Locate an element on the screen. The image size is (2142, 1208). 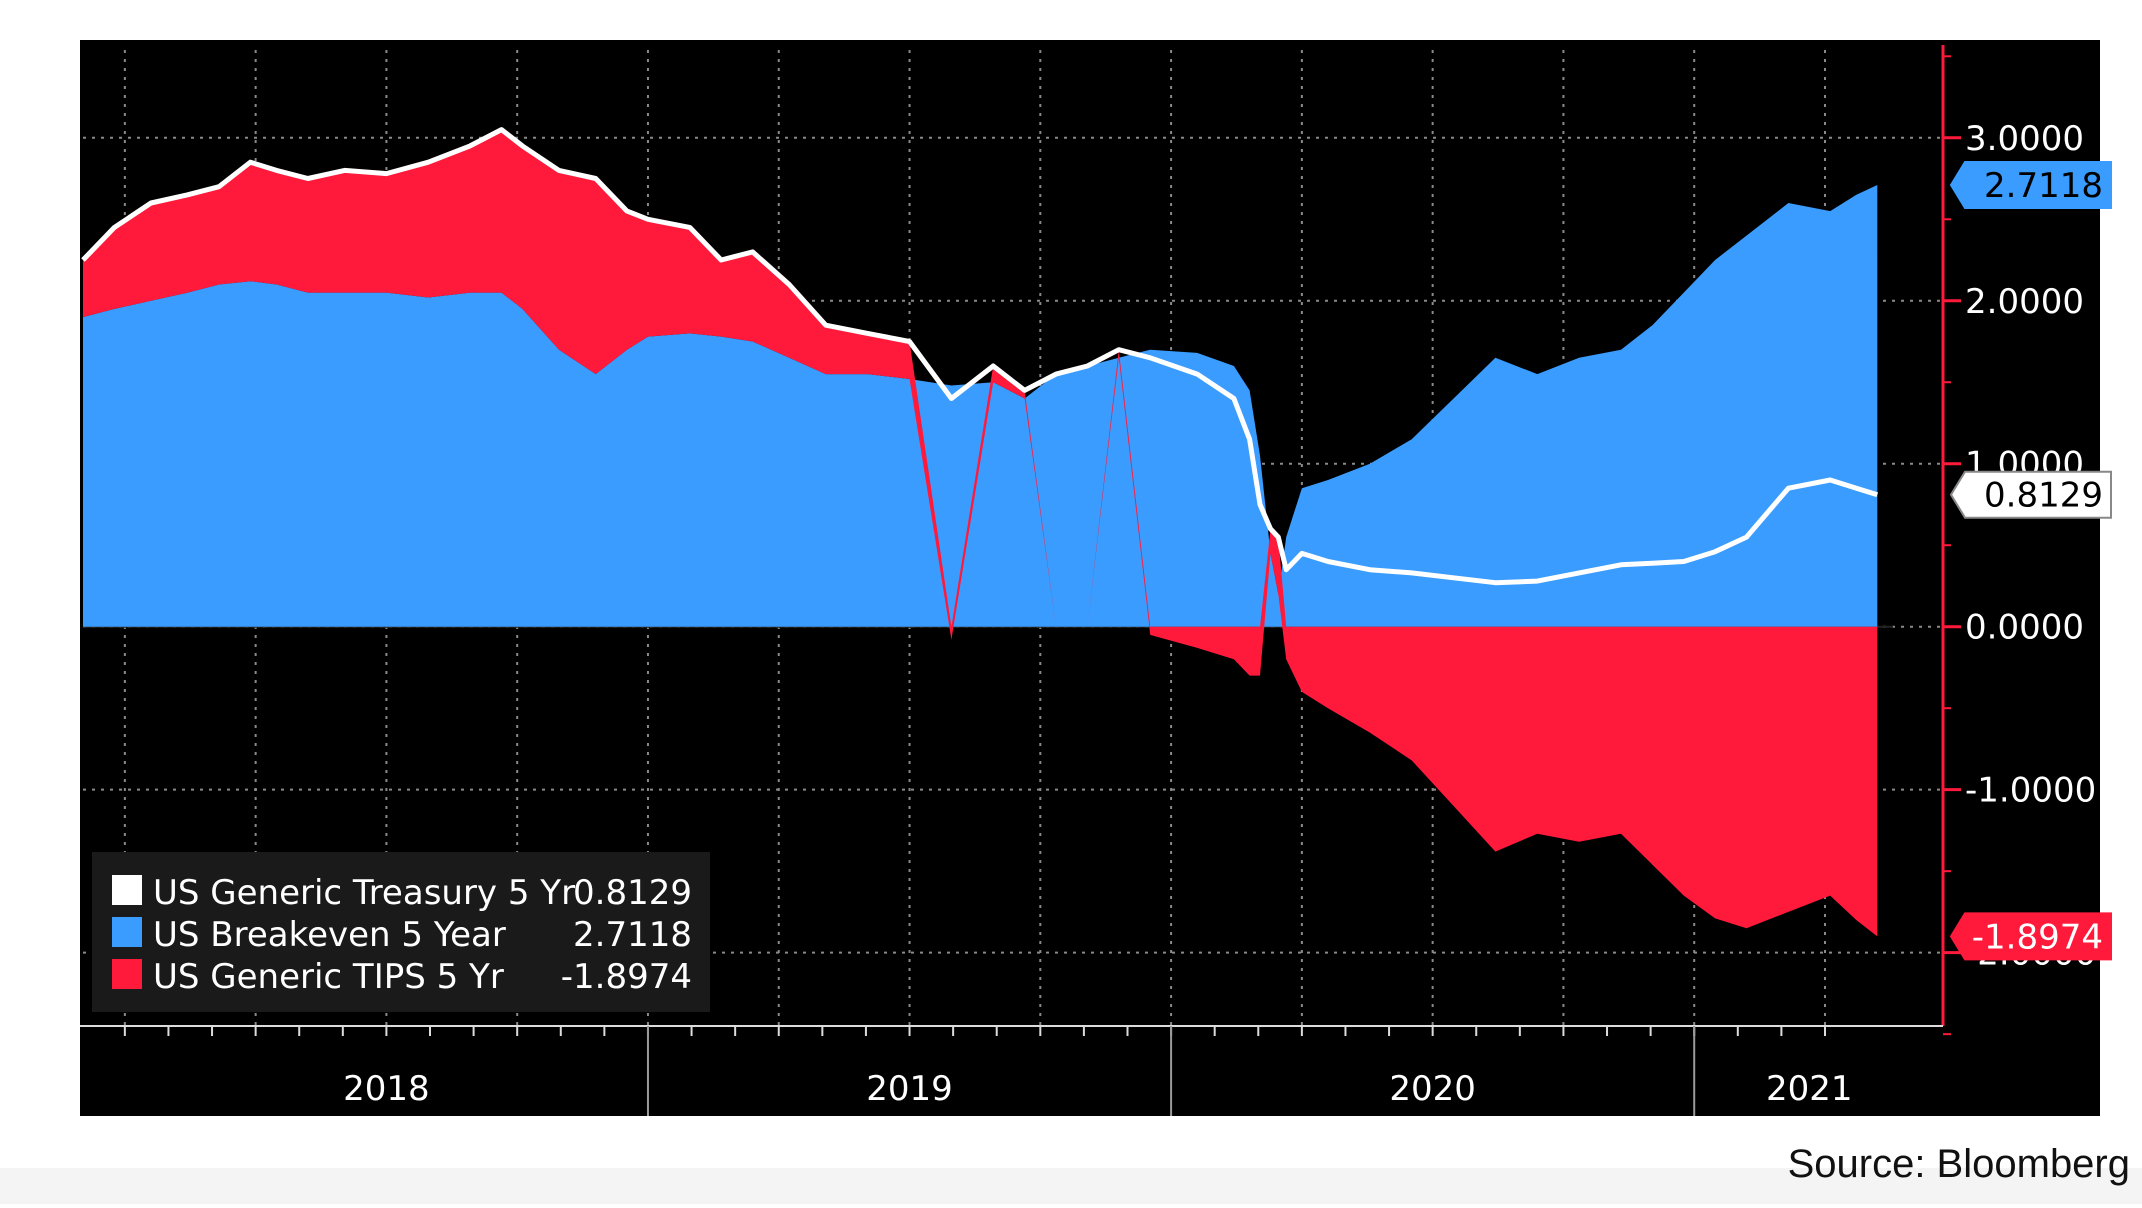
legend-label-breakeven: US Breakeven 5 Year is located at coordinates (329, 935).